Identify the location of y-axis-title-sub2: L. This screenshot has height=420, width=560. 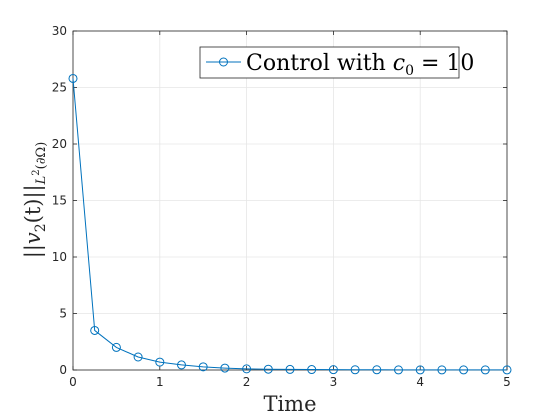
(41, 181).